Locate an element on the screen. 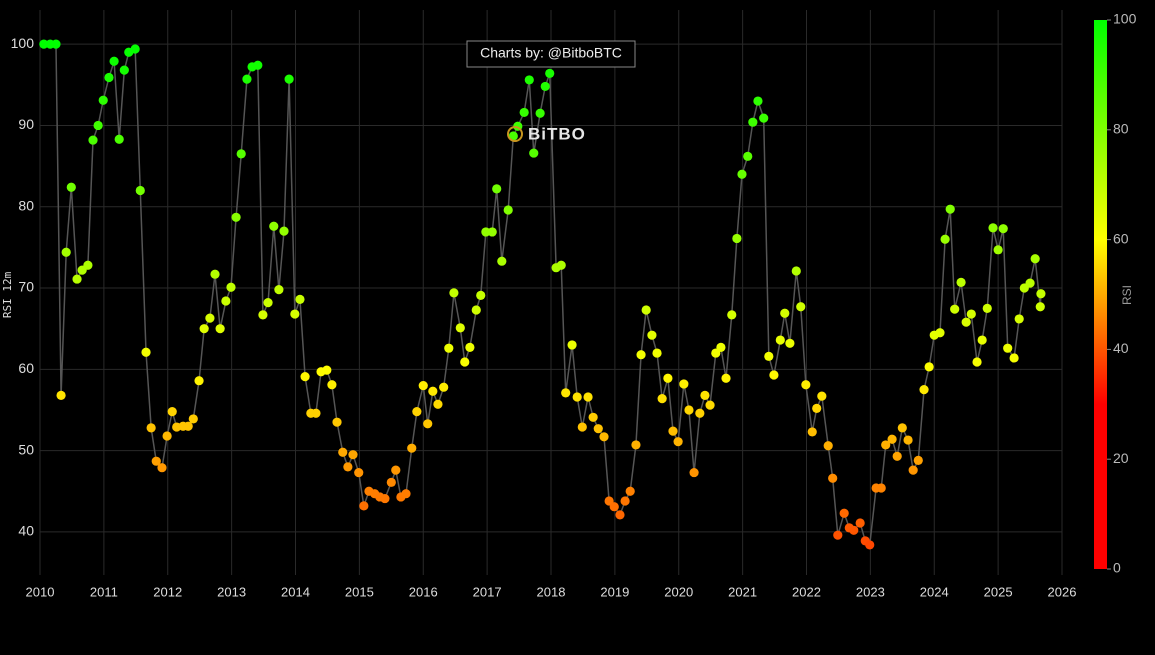 This screenshot has height=655, width=1155. colorbar-tick-label: 80 is located at coordinates (1121, 129).